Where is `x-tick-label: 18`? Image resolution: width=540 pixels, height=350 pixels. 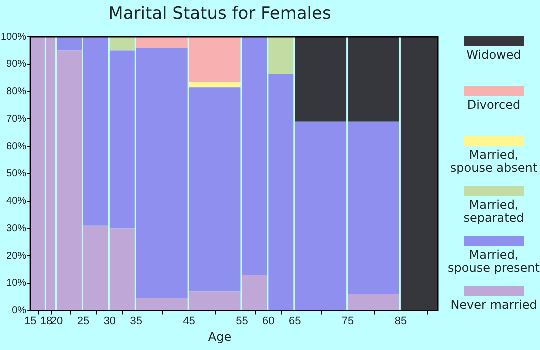 x-tick-label: 18 is located at coordinates (46, 321).